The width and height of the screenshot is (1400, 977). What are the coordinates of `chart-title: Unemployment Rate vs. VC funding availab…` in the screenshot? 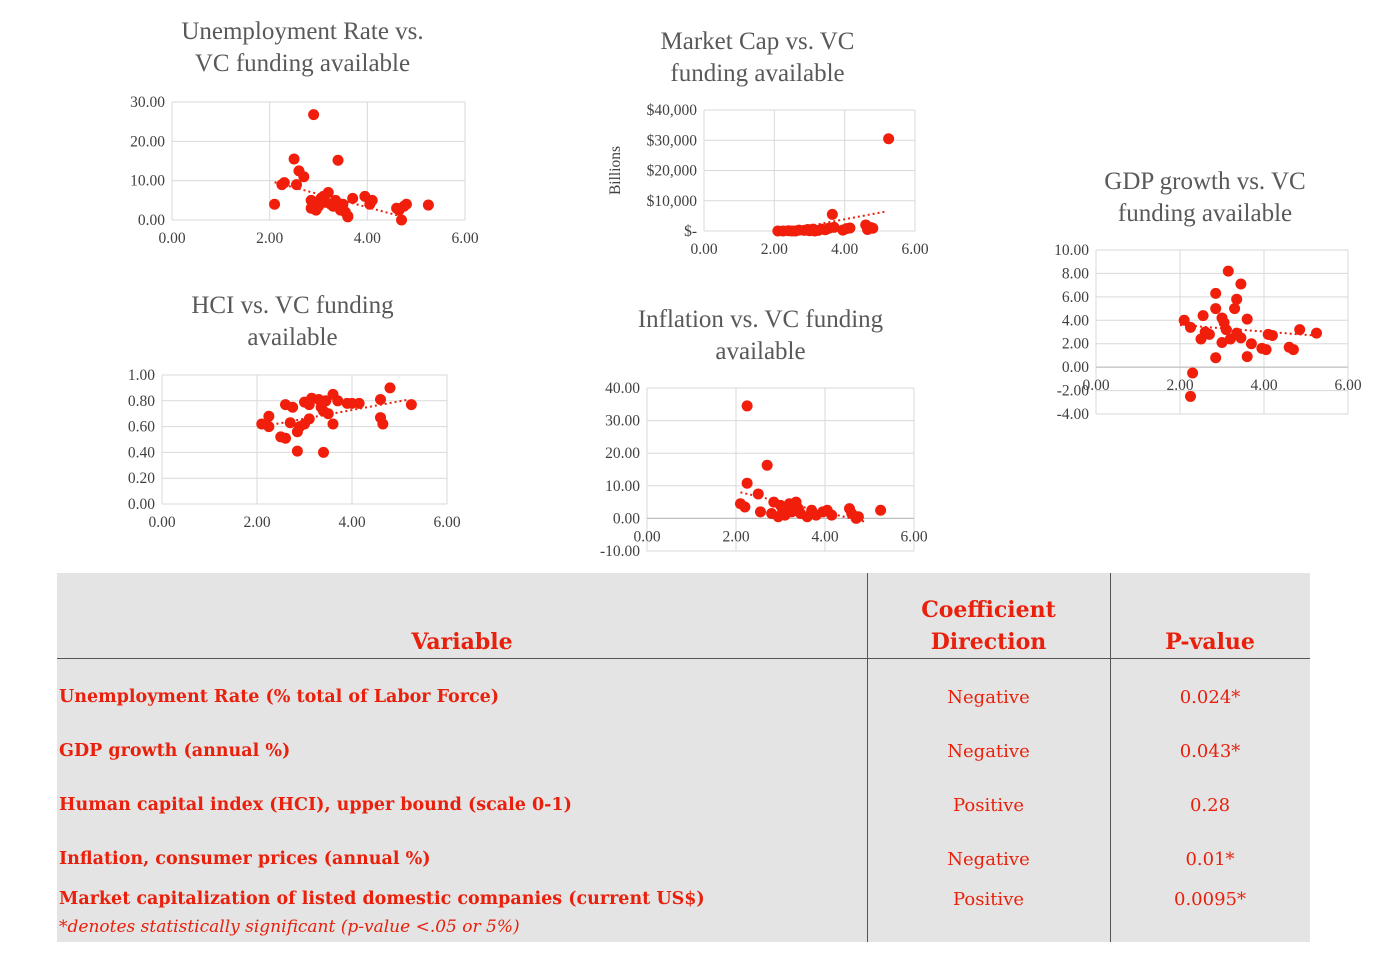 It's located at (302, 47).